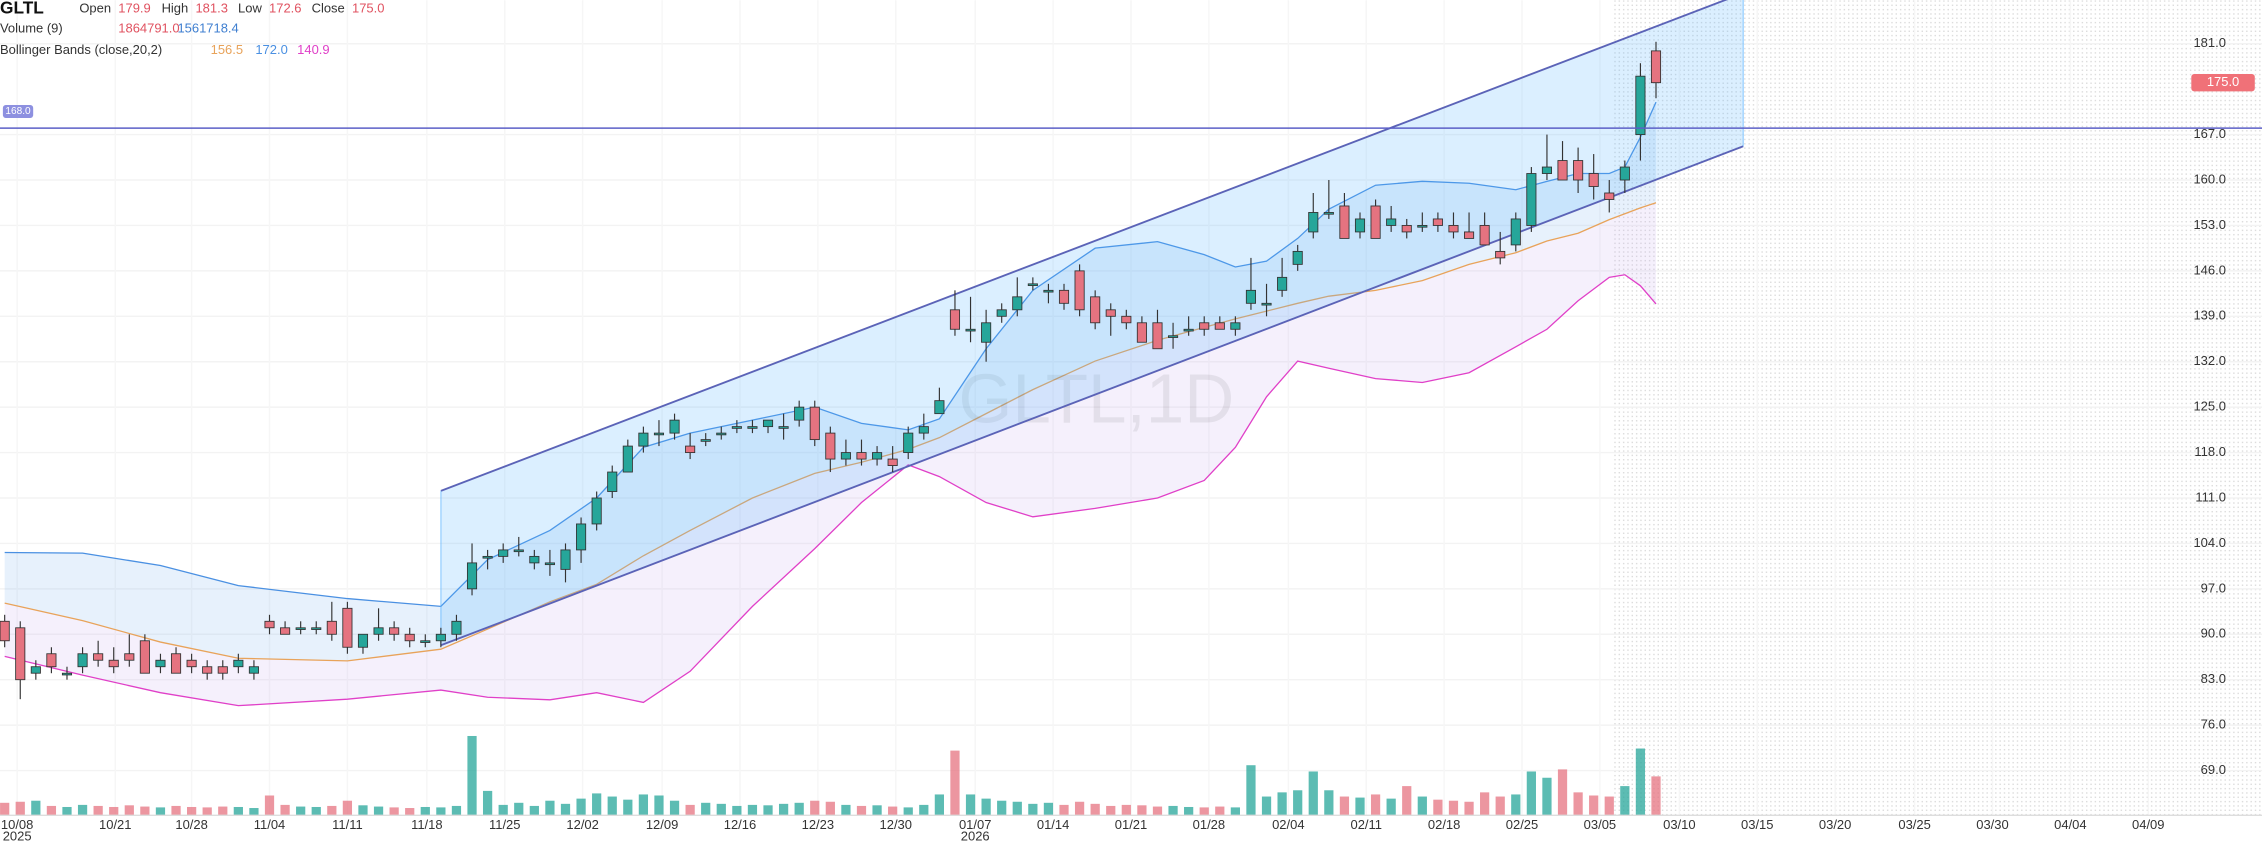  What do you see at coordinates (427, 824) in the screenshot?
I see `x-tick-label: 11/18` at bounding box center [427, 824].